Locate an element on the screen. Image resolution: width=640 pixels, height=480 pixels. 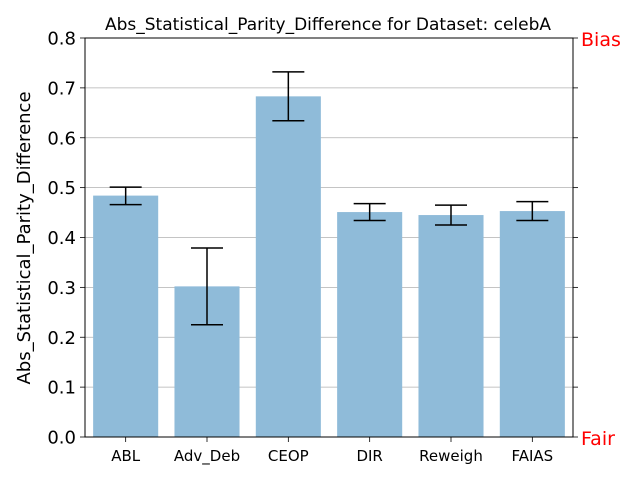
y-tick-label: 0.6 is located at coordinates (61, 138).